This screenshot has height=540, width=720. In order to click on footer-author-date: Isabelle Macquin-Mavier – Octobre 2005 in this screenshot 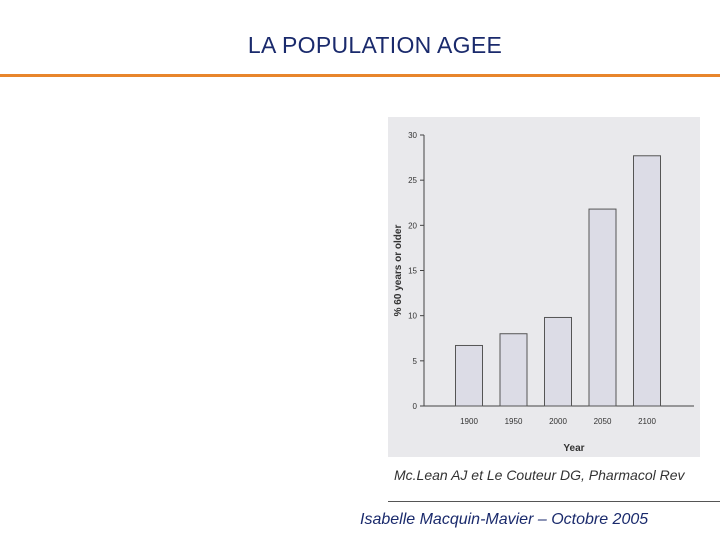, I will do `click(504, 519)`.